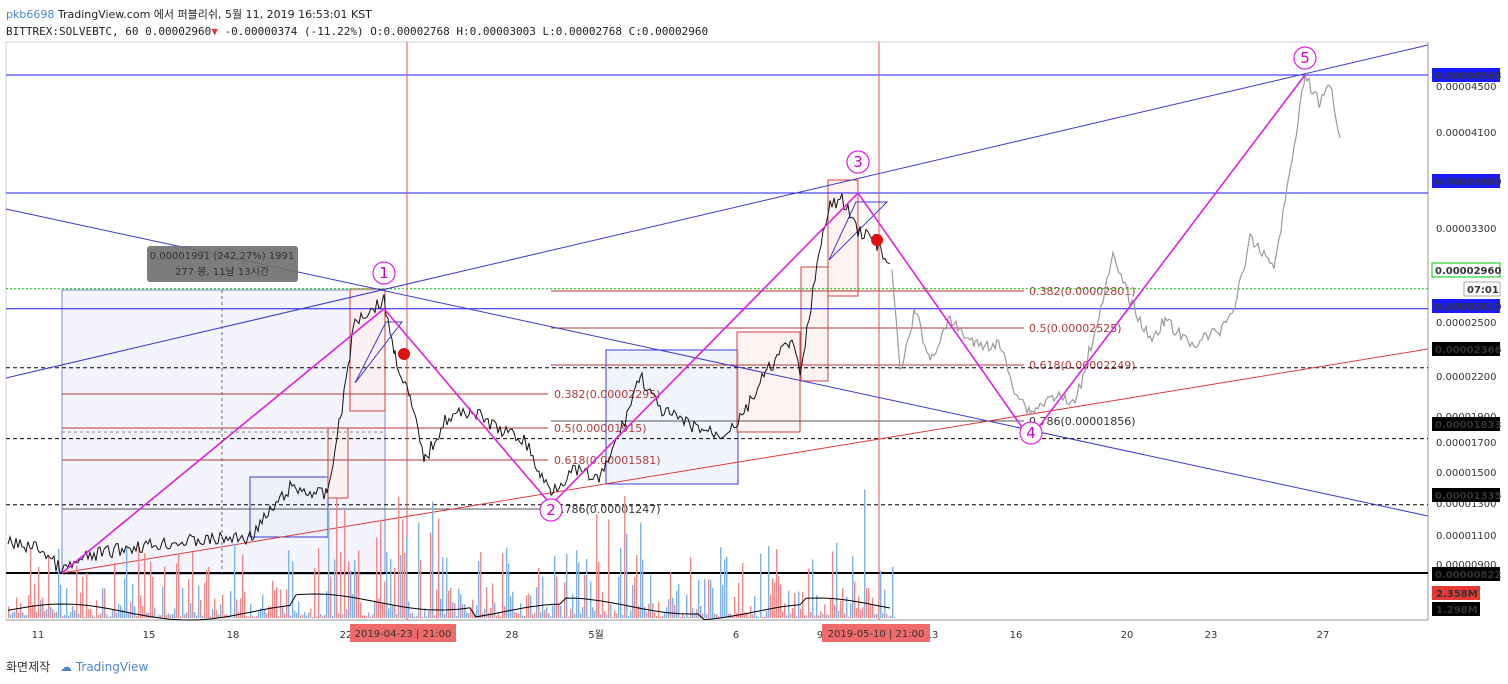 The width and height of the screenshot is (1508, 684). I want to click on author-name: pkb6698, so click(30, 14).